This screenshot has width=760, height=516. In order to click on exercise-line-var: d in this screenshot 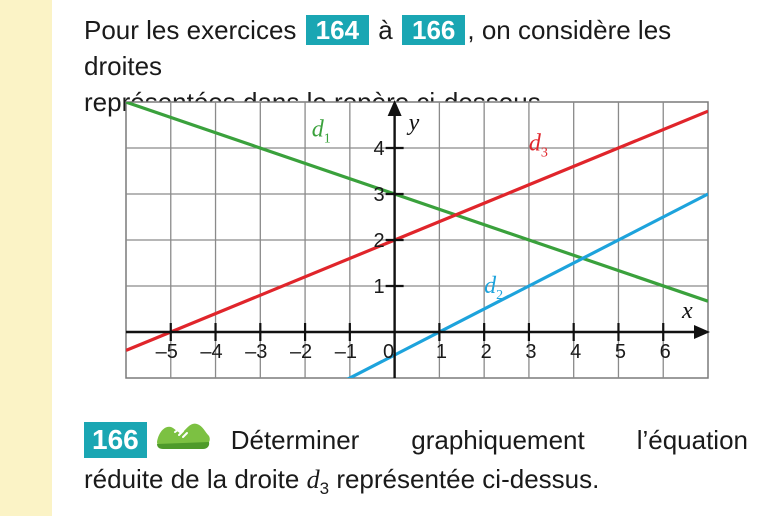, I will do `click(313, 479)`.